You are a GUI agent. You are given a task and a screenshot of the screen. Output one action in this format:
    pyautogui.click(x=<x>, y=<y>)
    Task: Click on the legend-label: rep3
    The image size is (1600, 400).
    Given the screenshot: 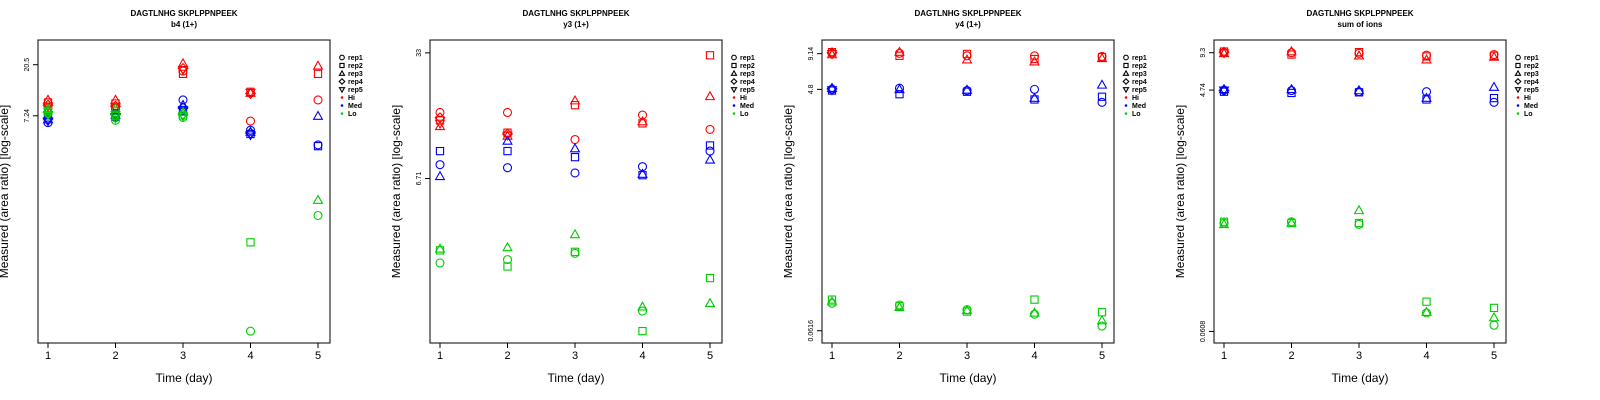 What is the action you would take?
    pyautogui.click(x=747, y=74)
    